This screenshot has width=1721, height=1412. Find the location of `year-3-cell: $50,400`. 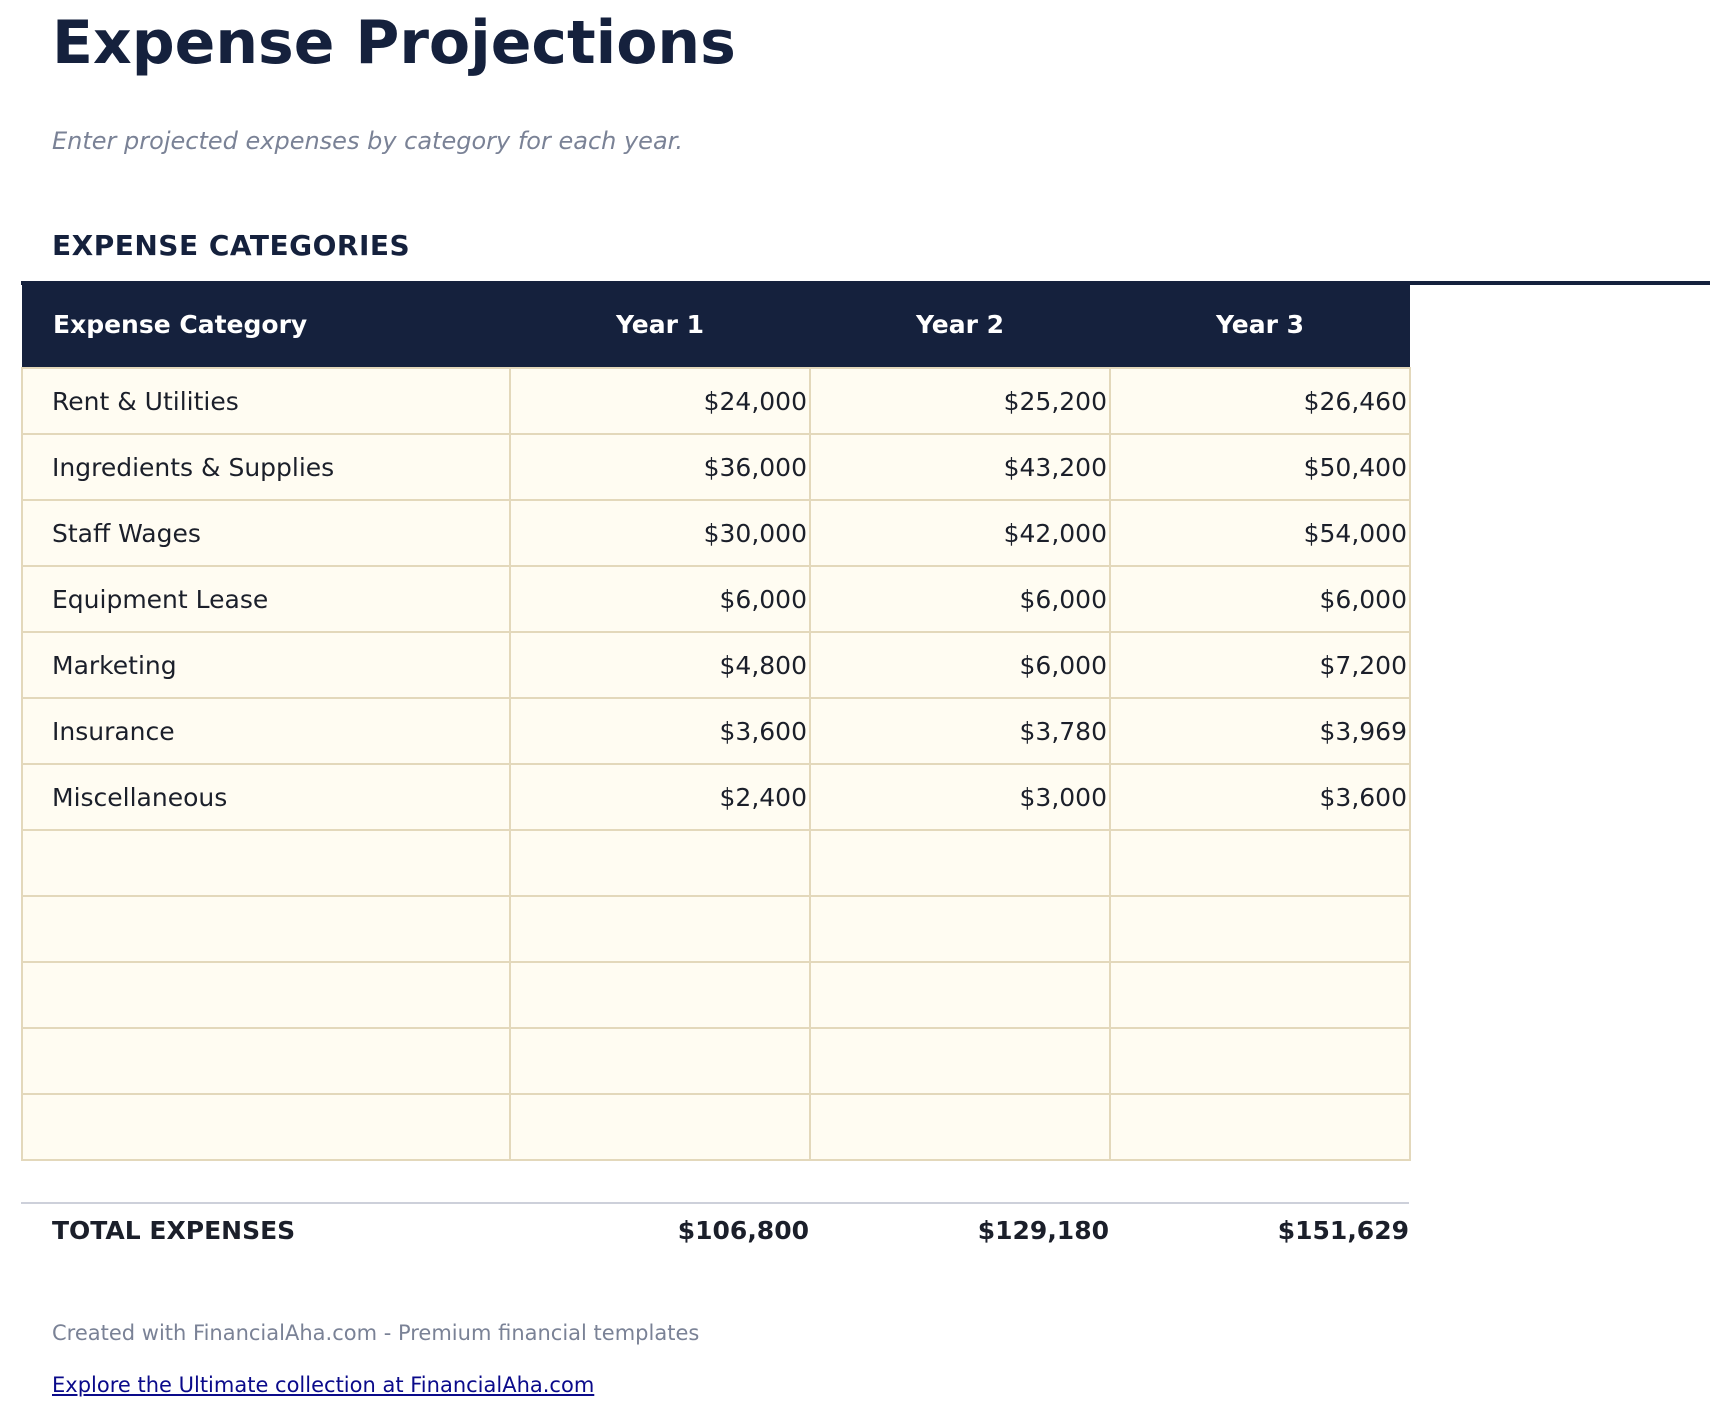

year-3-cell: $50,400 is located at coordinates (1260, 467).